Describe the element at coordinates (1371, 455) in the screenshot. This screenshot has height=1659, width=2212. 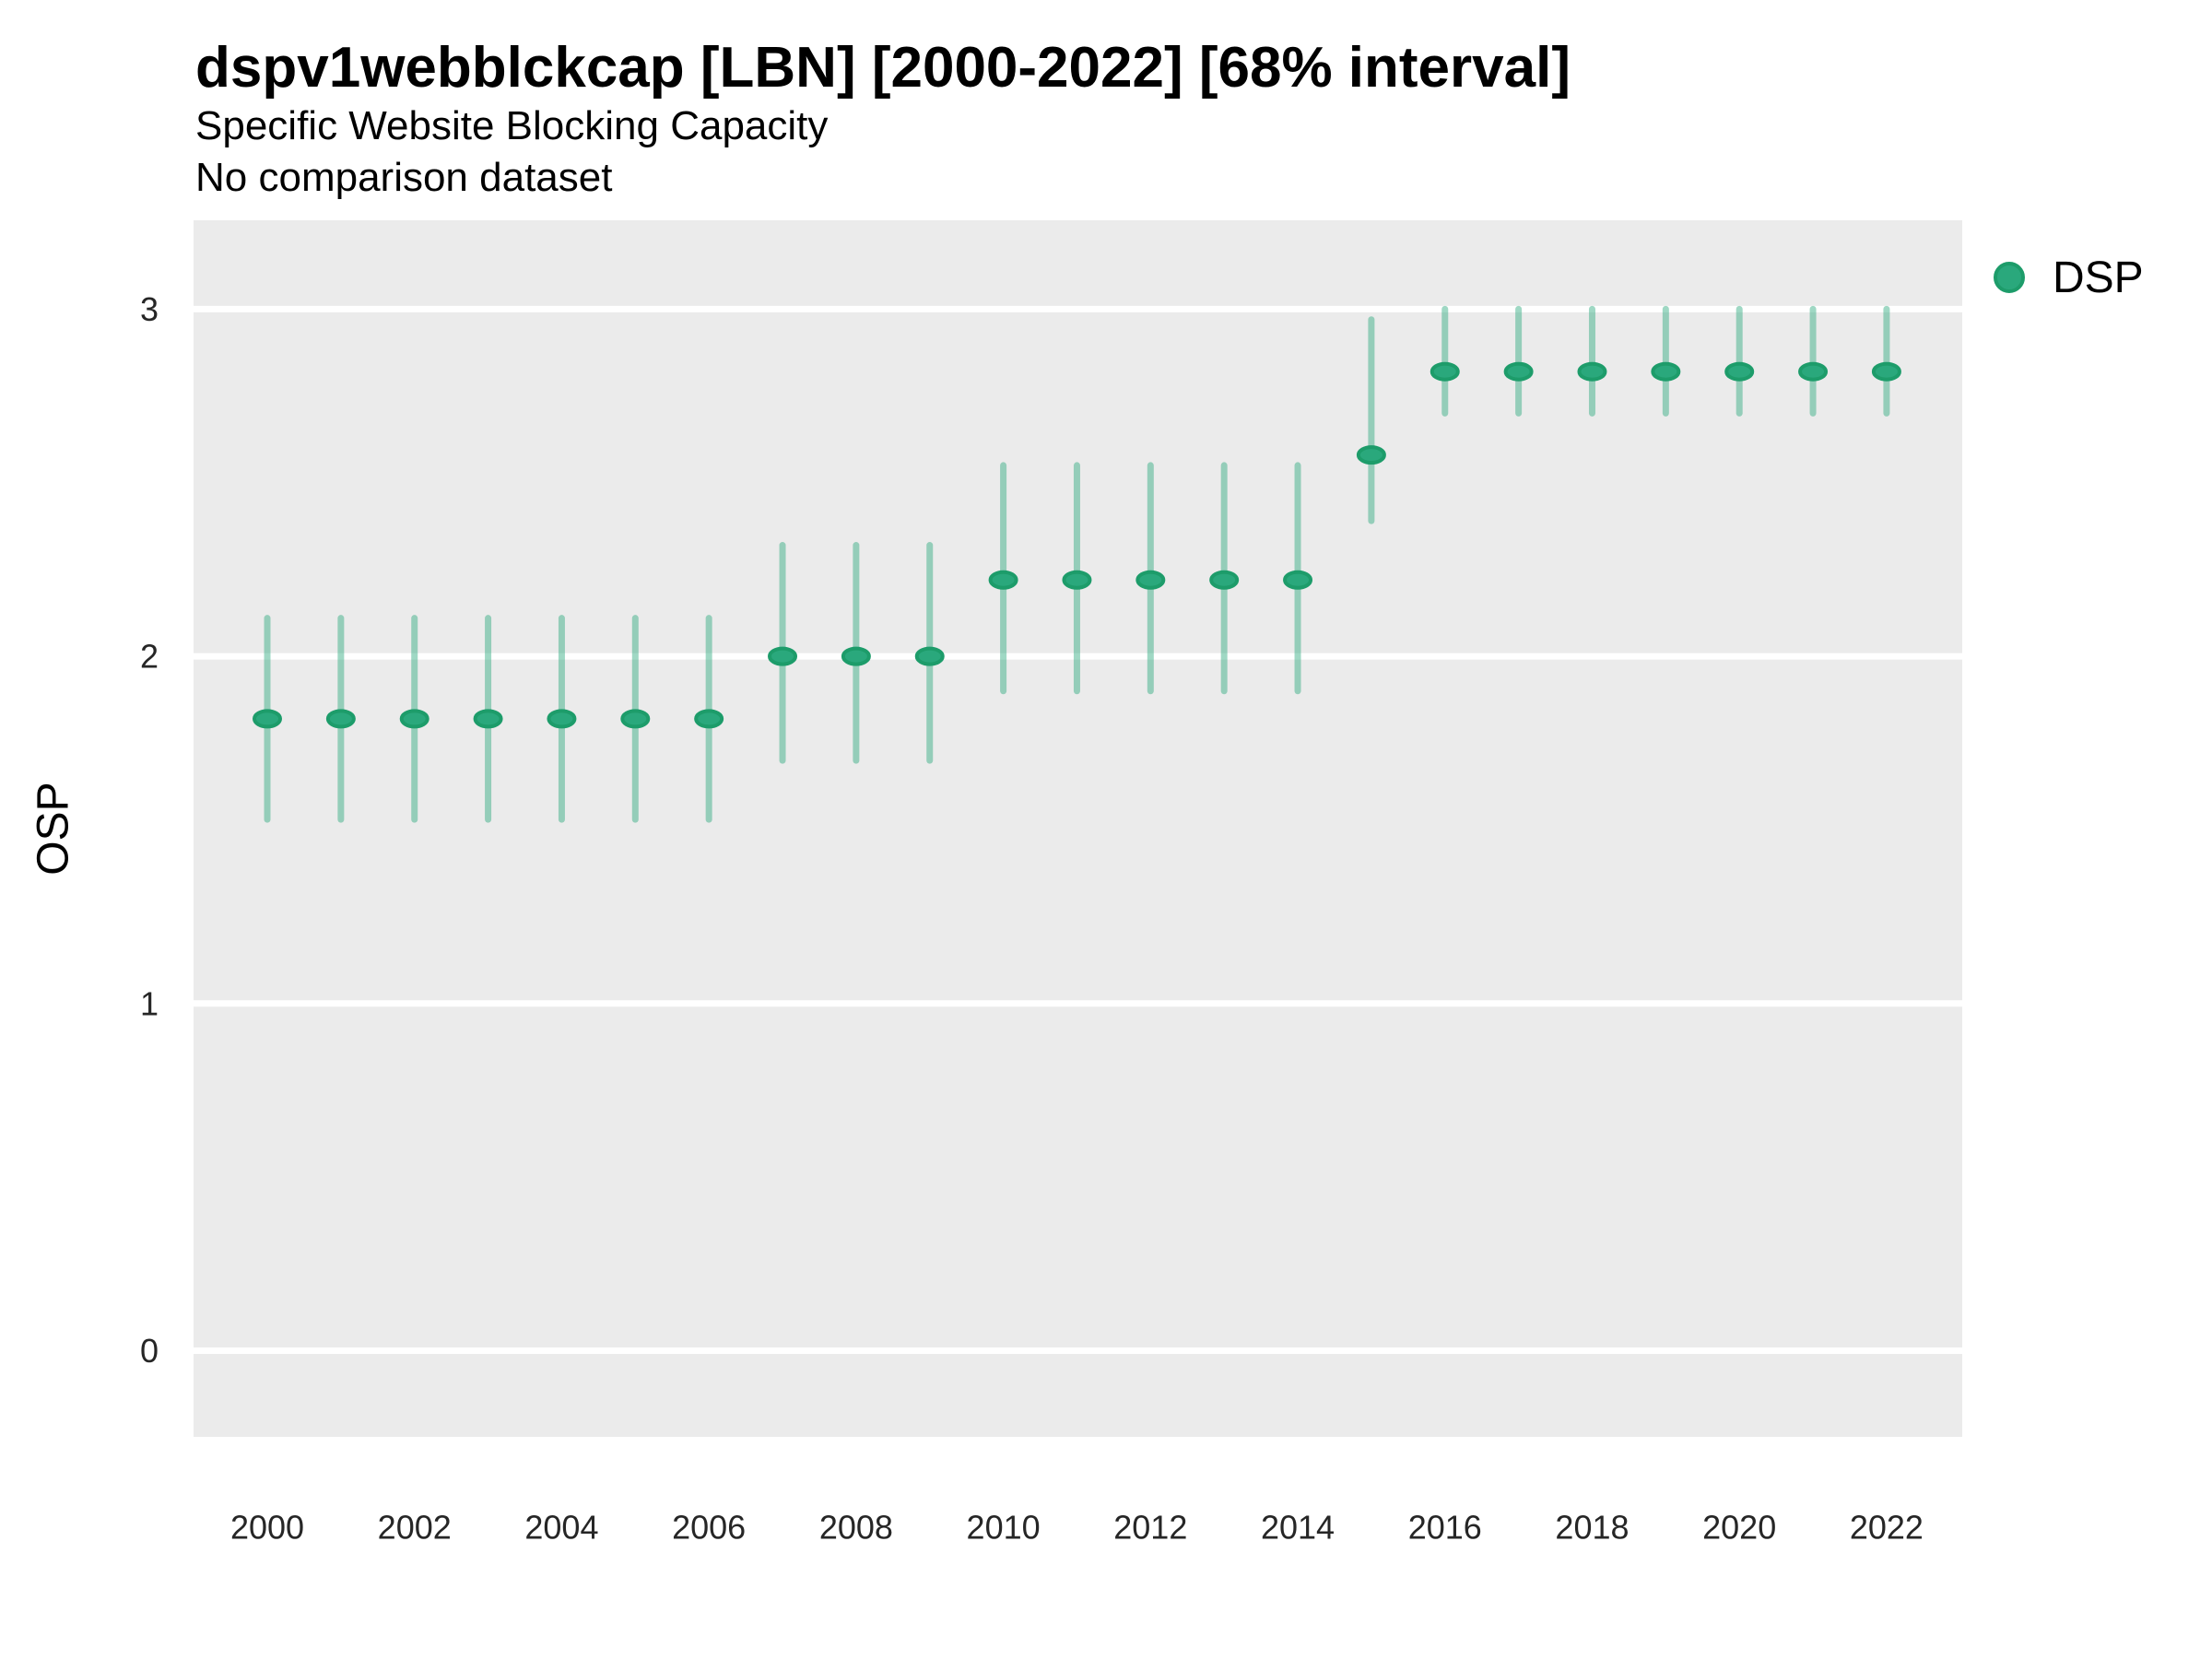
I see `data-point-2015` at that location.